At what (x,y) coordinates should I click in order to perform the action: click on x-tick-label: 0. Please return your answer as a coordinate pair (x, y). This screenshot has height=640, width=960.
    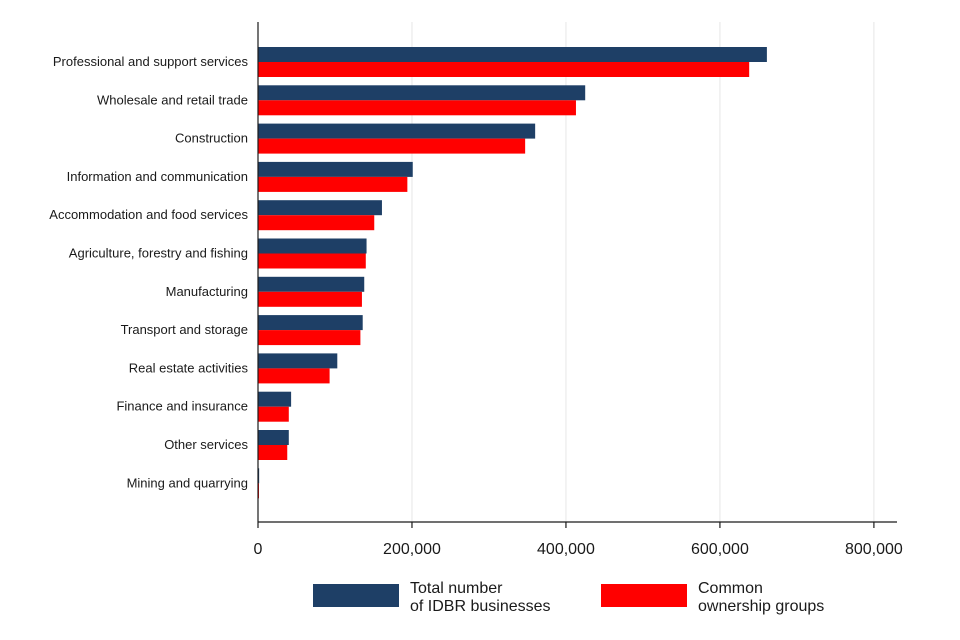
    Looking at the image, I should click on (258, 549).